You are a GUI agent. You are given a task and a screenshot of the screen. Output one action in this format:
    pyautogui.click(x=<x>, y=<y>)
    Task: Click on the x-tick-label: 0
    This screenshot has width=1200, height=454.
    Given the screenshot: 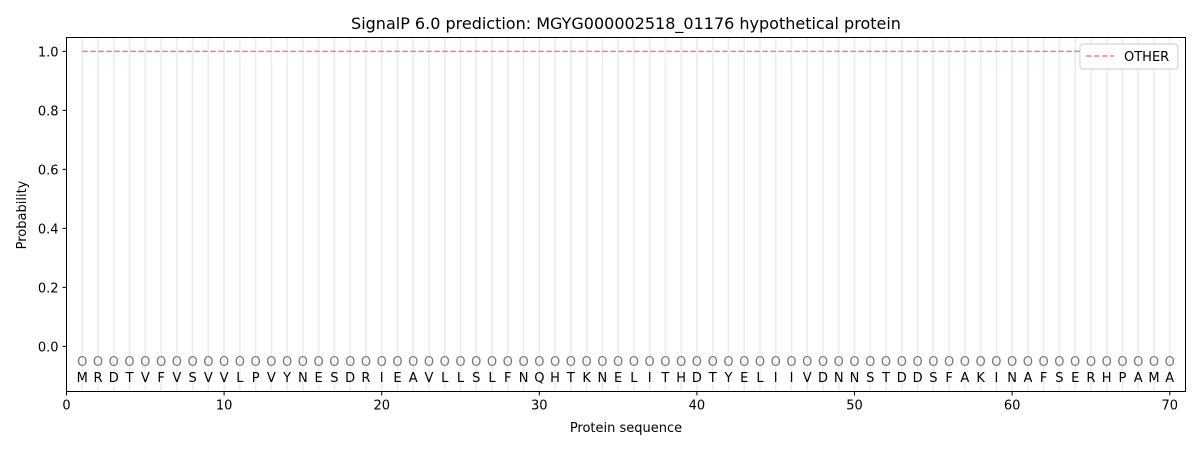 What is the action you would take?
    pyautogui.click(x=66, y=406)
    